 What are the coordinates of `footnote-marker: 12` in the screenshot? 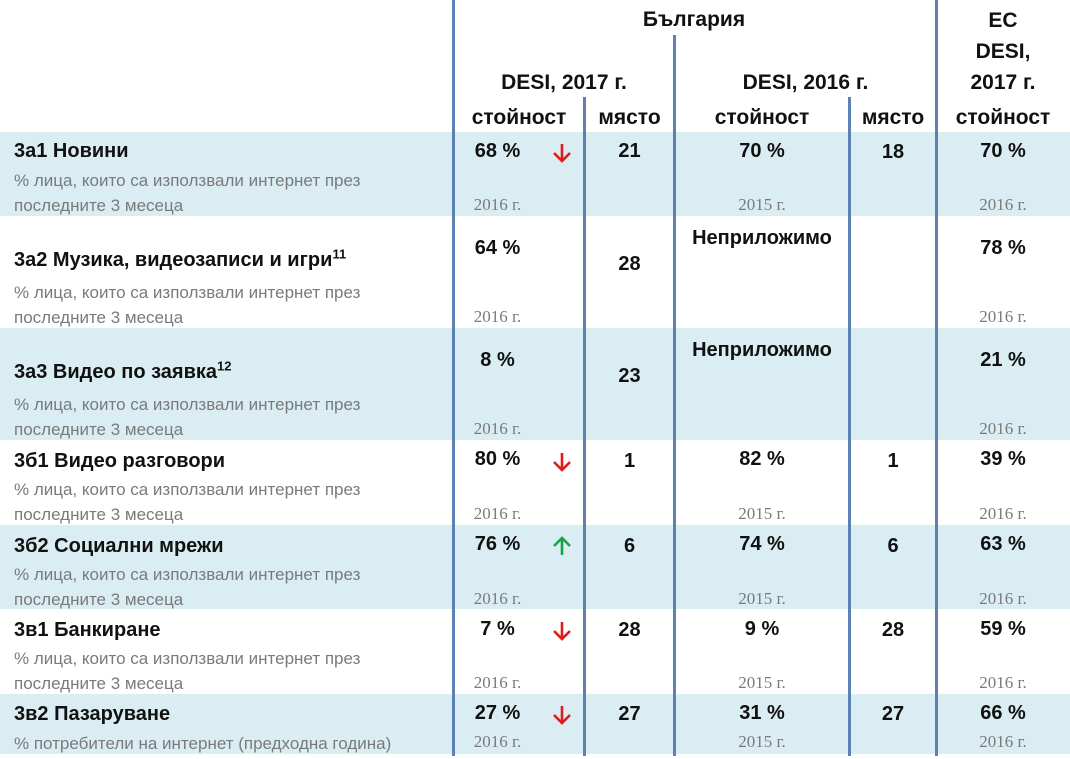 It's located at (224, 366).